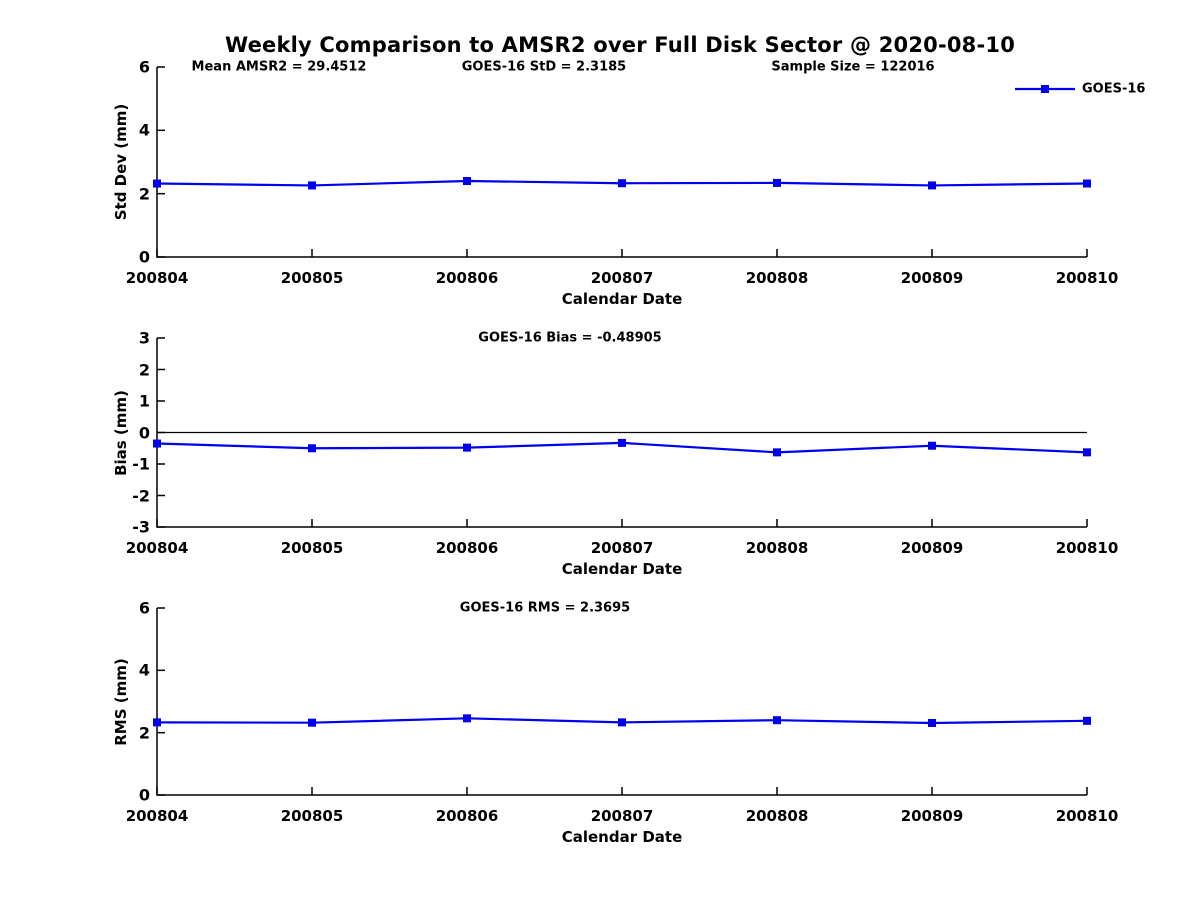 This screenshot has height=900, width=1200. Describe the element at coordinates (1045, 89) in the screenshot. I see `legend-marker-sample` at that location.